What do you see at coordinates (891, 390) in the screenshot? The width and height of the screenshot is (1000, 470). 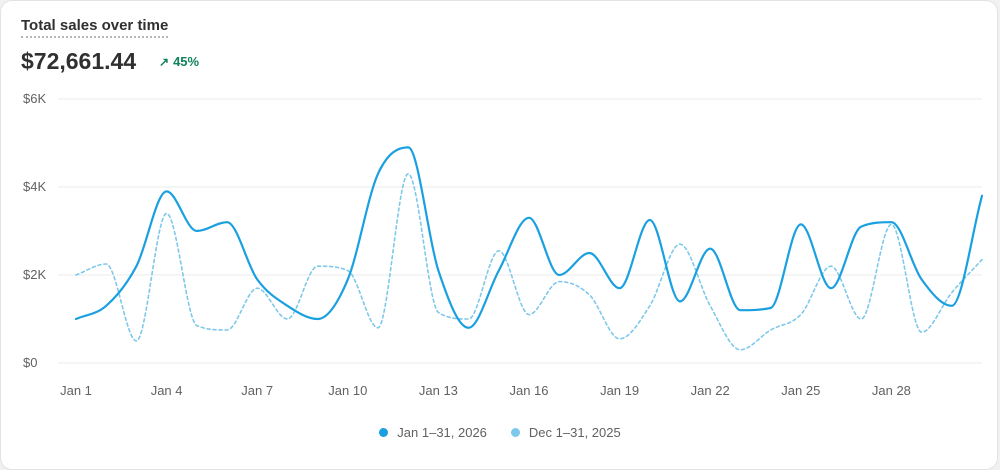 I see `x-tick-label: Jan 28` at bounding box center [891, 390].